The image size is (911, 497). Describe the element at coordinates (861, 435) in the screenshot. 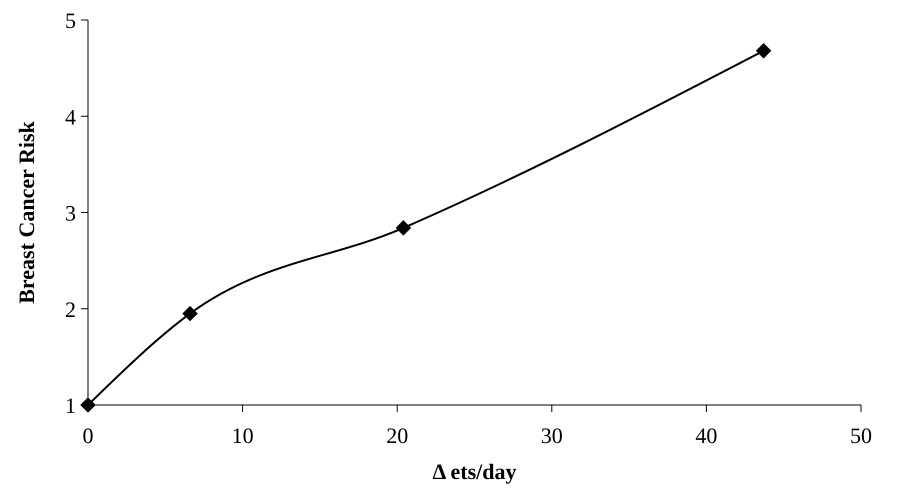

I see `x-tick-label: 50` at that location.